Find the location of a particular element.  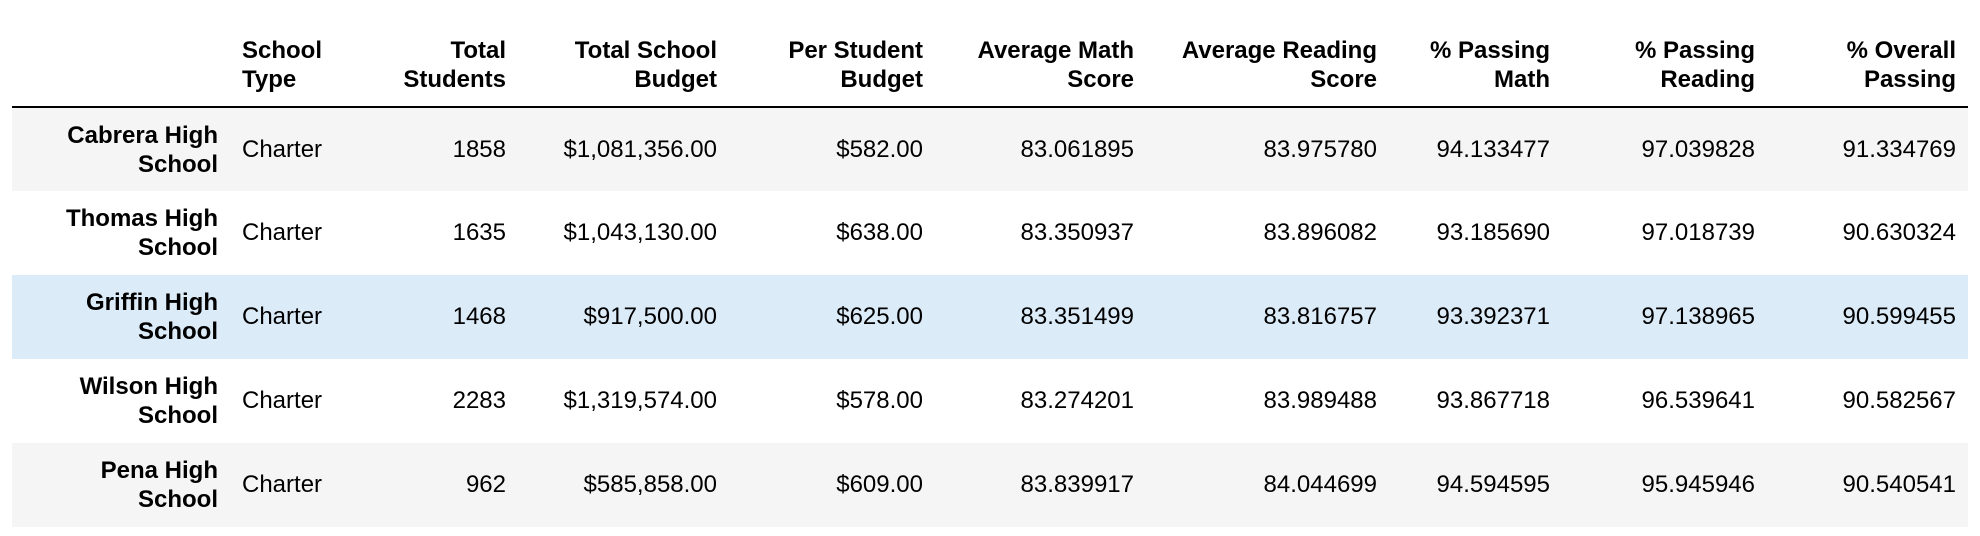

cell-pct-passing-math: 93.392371 is located at coordinates (1493, 316).